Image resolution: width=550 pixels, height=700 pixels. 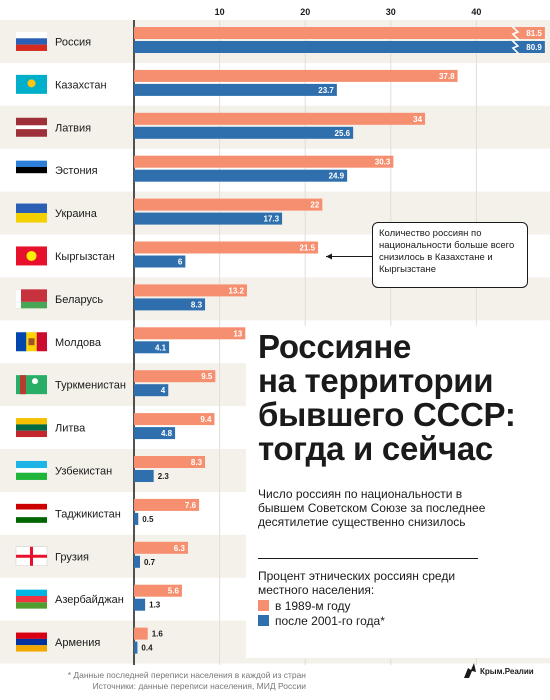 What do you see at coordinates (206, 419) in the screenshot?
I see `bar-value-label: 9.4` at bounding box center [206, 419].